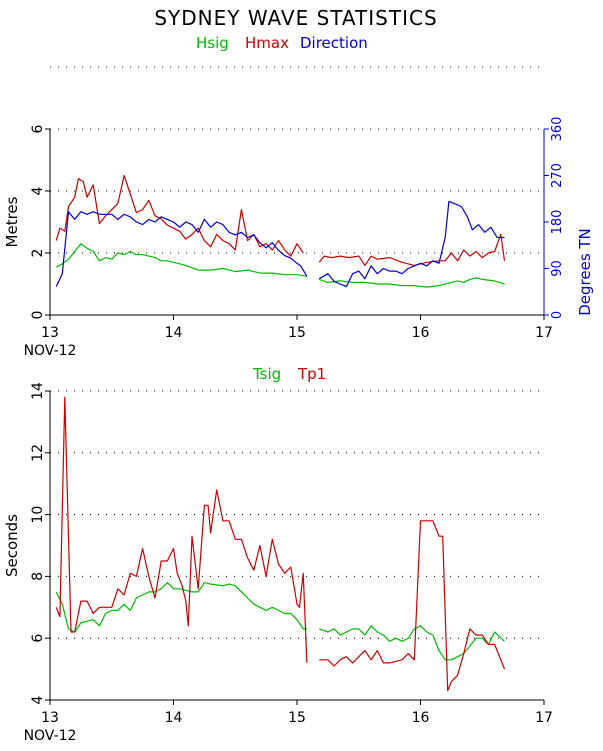  I want to click on y2-tick-label: 180, so click(557, 222).